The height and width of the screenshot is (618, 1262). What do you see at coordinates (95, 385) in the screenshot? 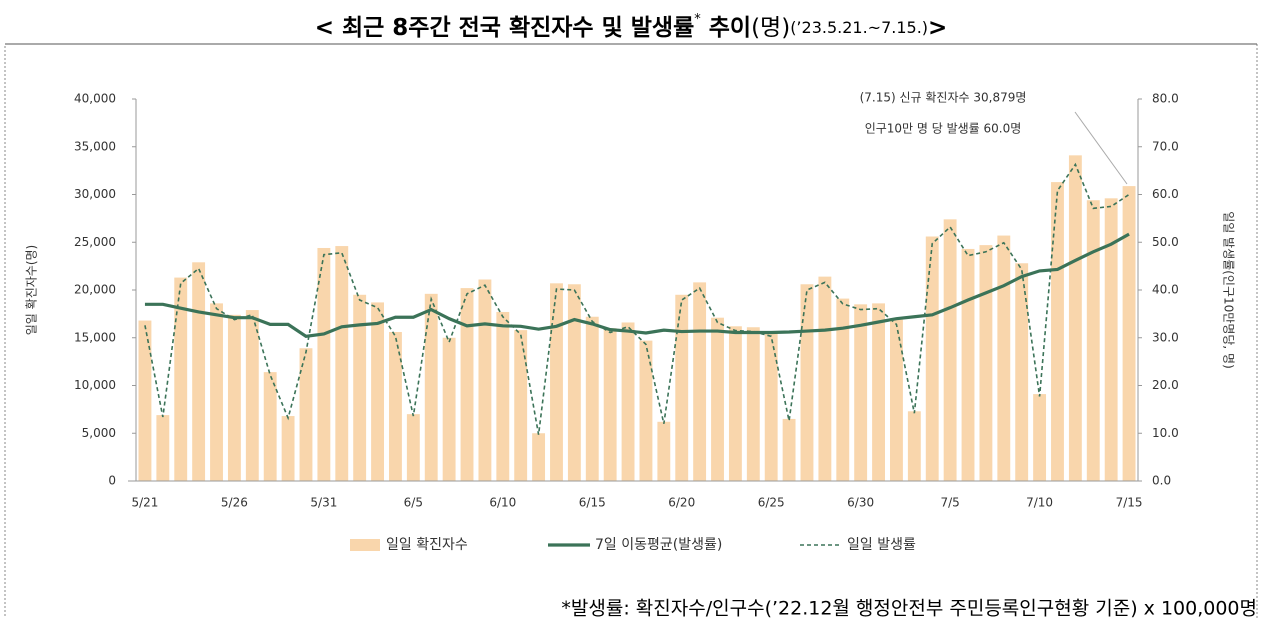
I see `y-tick-label: 10,000` at bounding box center [95, 385].